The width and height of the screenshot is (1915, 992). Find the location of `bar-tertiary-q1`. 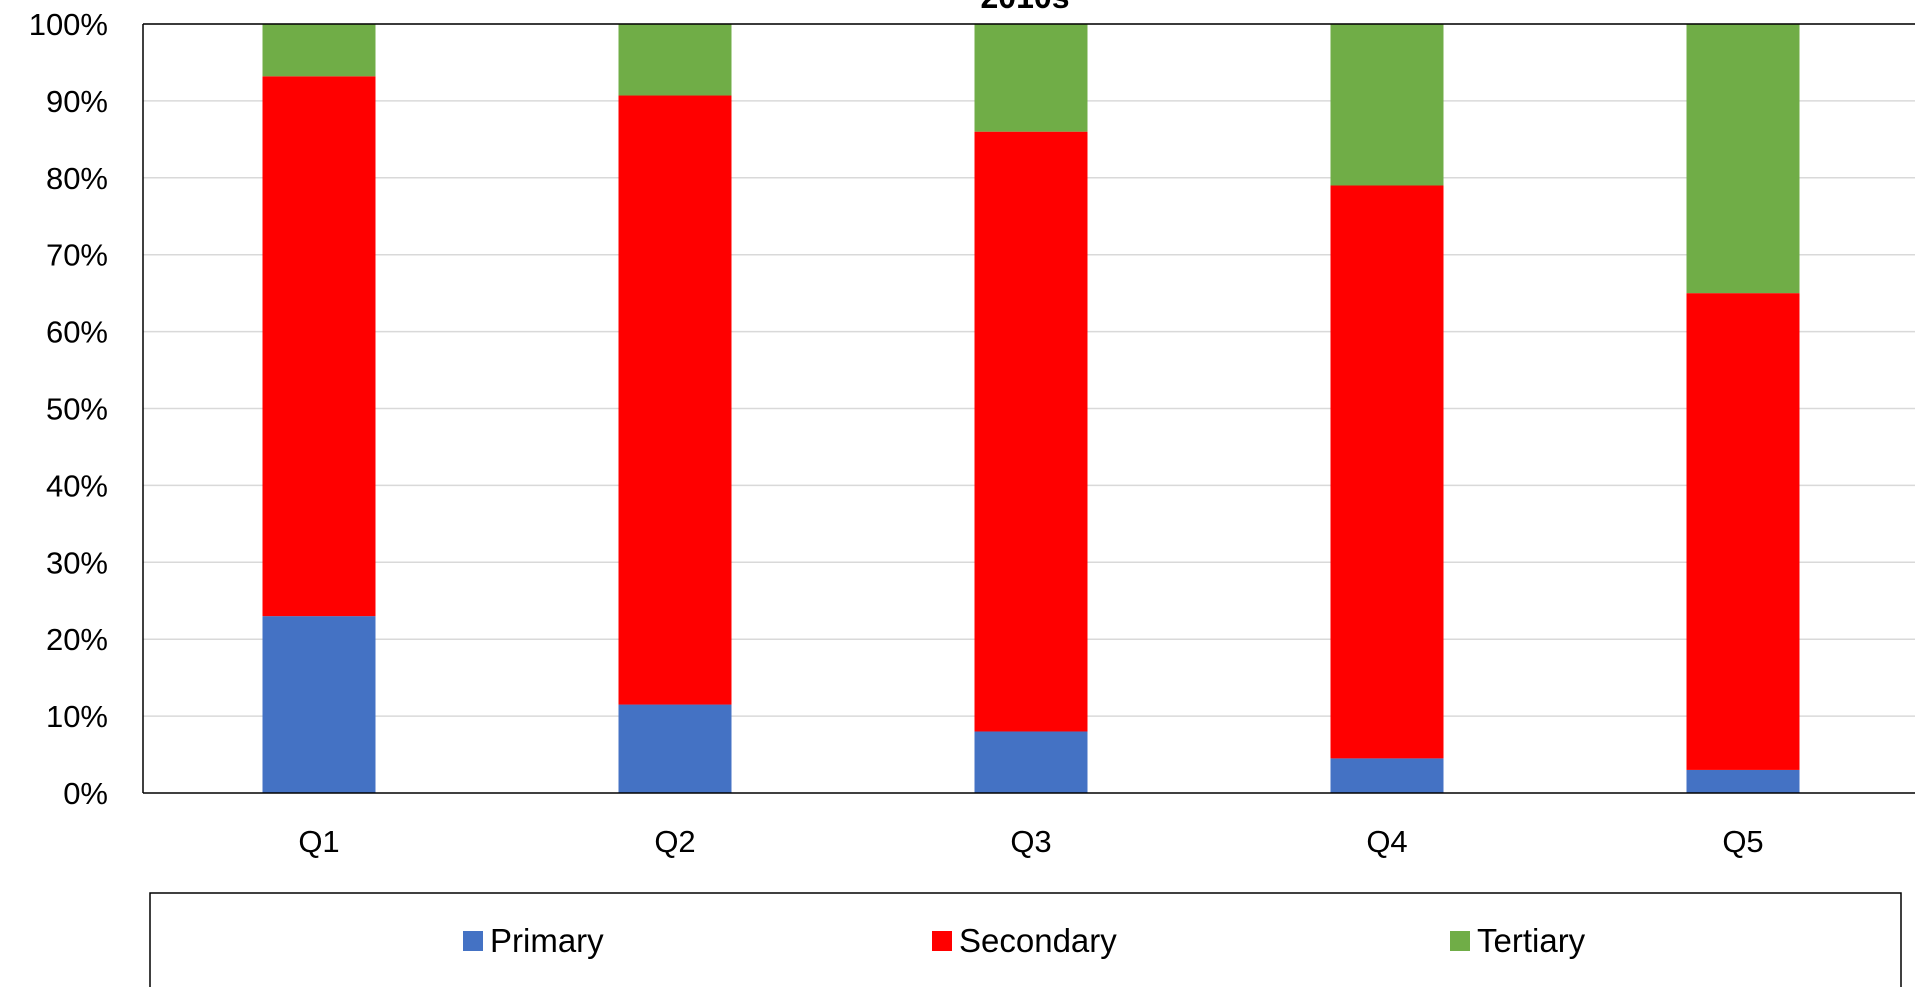

bar-tertiary-q1 is located at coordinates (319, 50).